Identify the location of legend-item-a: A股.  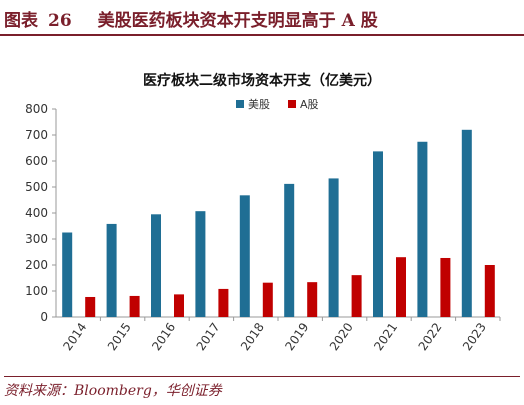
(303, 104).